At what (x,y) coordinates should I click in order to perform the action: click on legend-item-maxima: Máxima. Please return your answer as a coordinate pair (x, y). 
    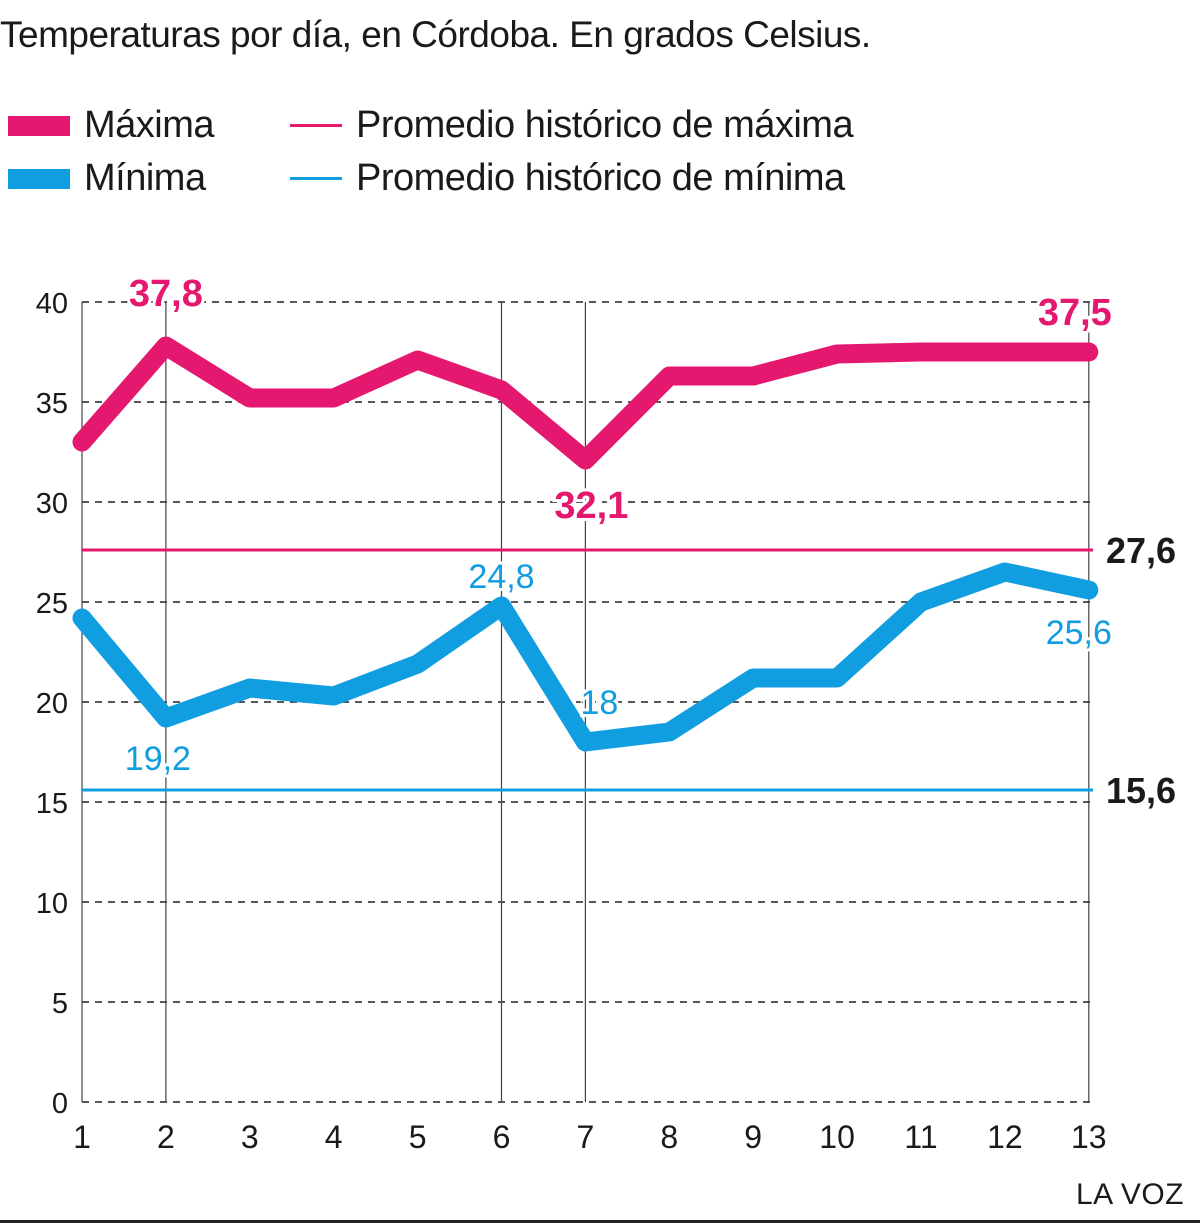
    Looking at the image, I should click on (111, 125).